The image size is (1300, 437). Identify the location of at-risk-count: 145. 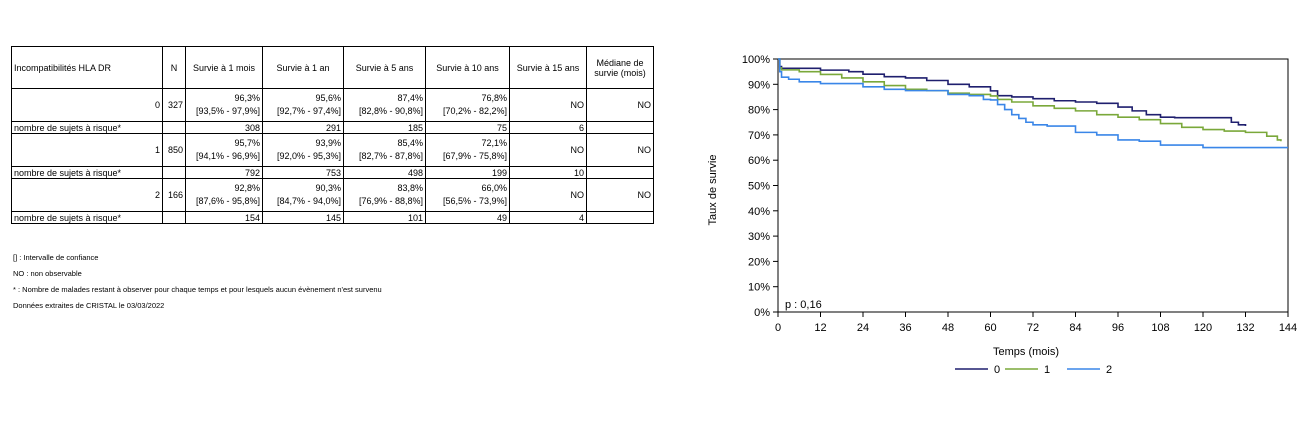
(303, 217).